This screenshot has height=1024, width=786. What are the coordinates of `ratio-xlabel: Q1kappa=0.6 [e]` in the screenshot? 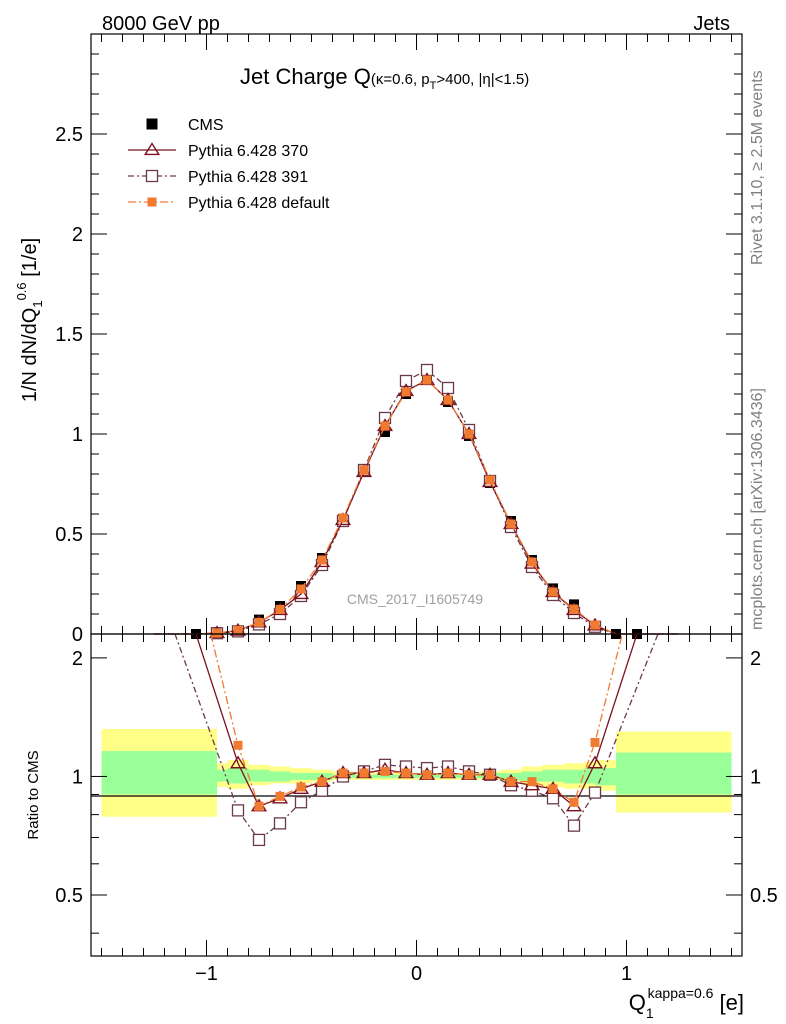 It's located at (686, 1003).